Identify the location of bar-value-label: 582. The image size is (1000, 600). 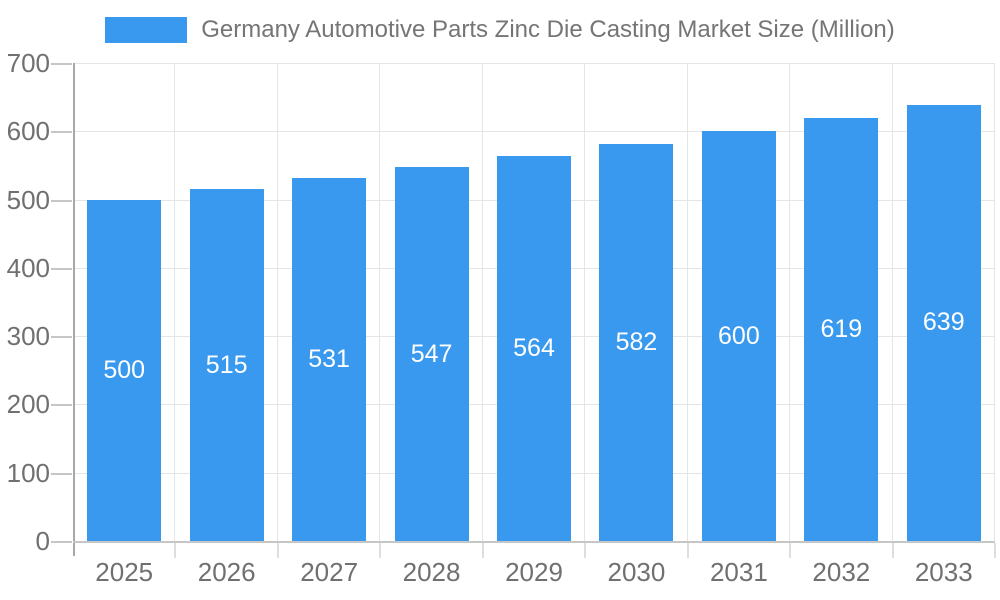
(636, 341).